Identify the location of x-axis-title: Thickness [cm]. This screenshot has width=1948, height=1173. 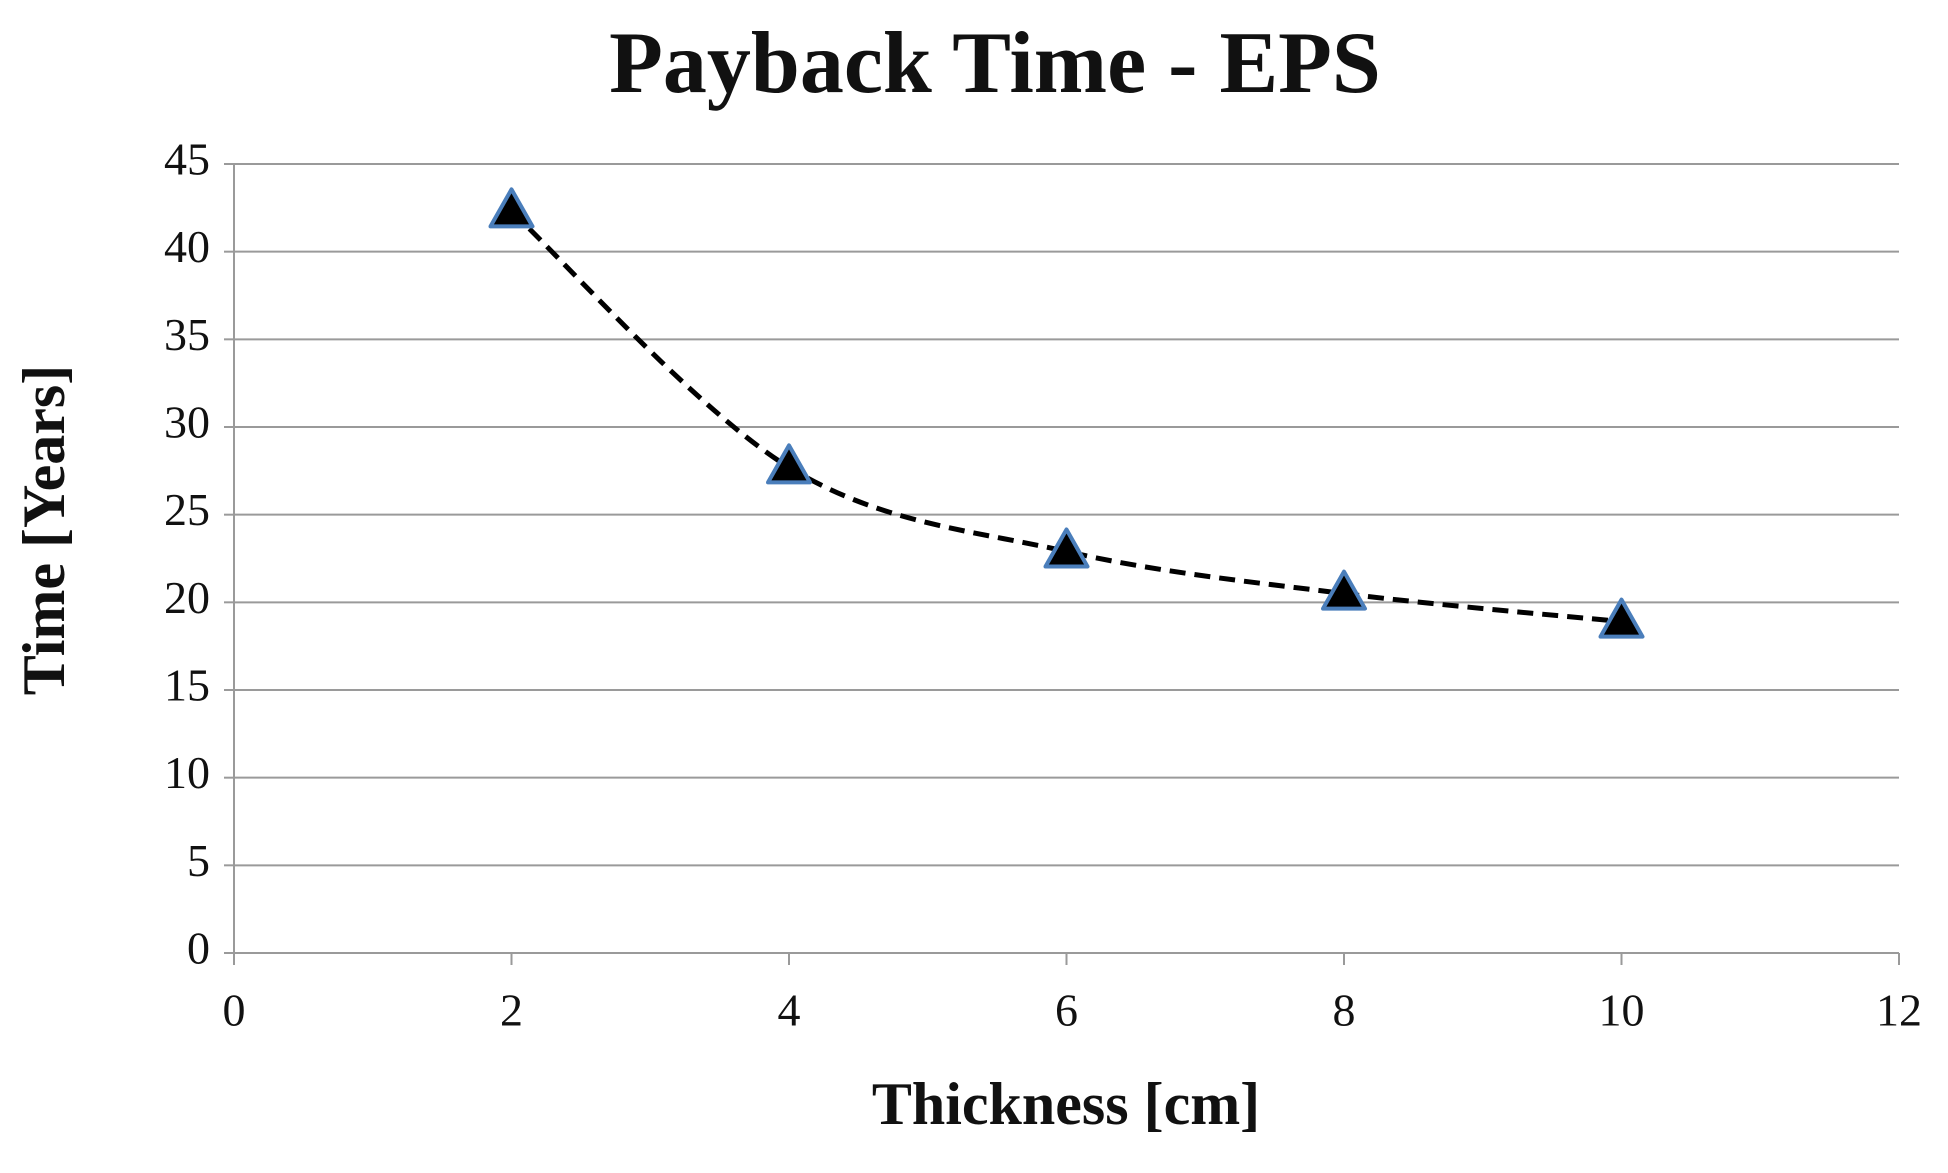
(1066, 1104).